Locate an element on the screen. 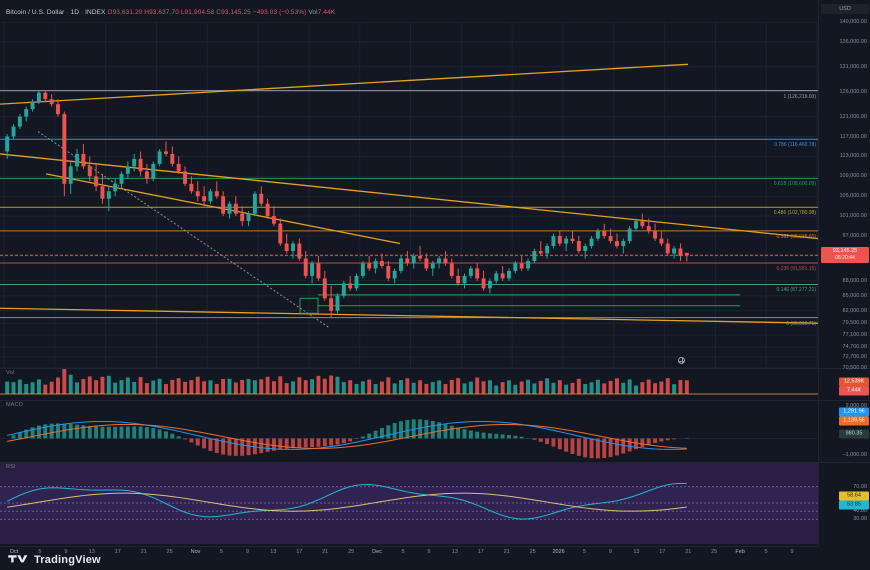 Image resolution: width=870 pixels, height=570 pixels. current-price-badge: 93,145.25 06:20:44 is located at coordinates (845, 255).